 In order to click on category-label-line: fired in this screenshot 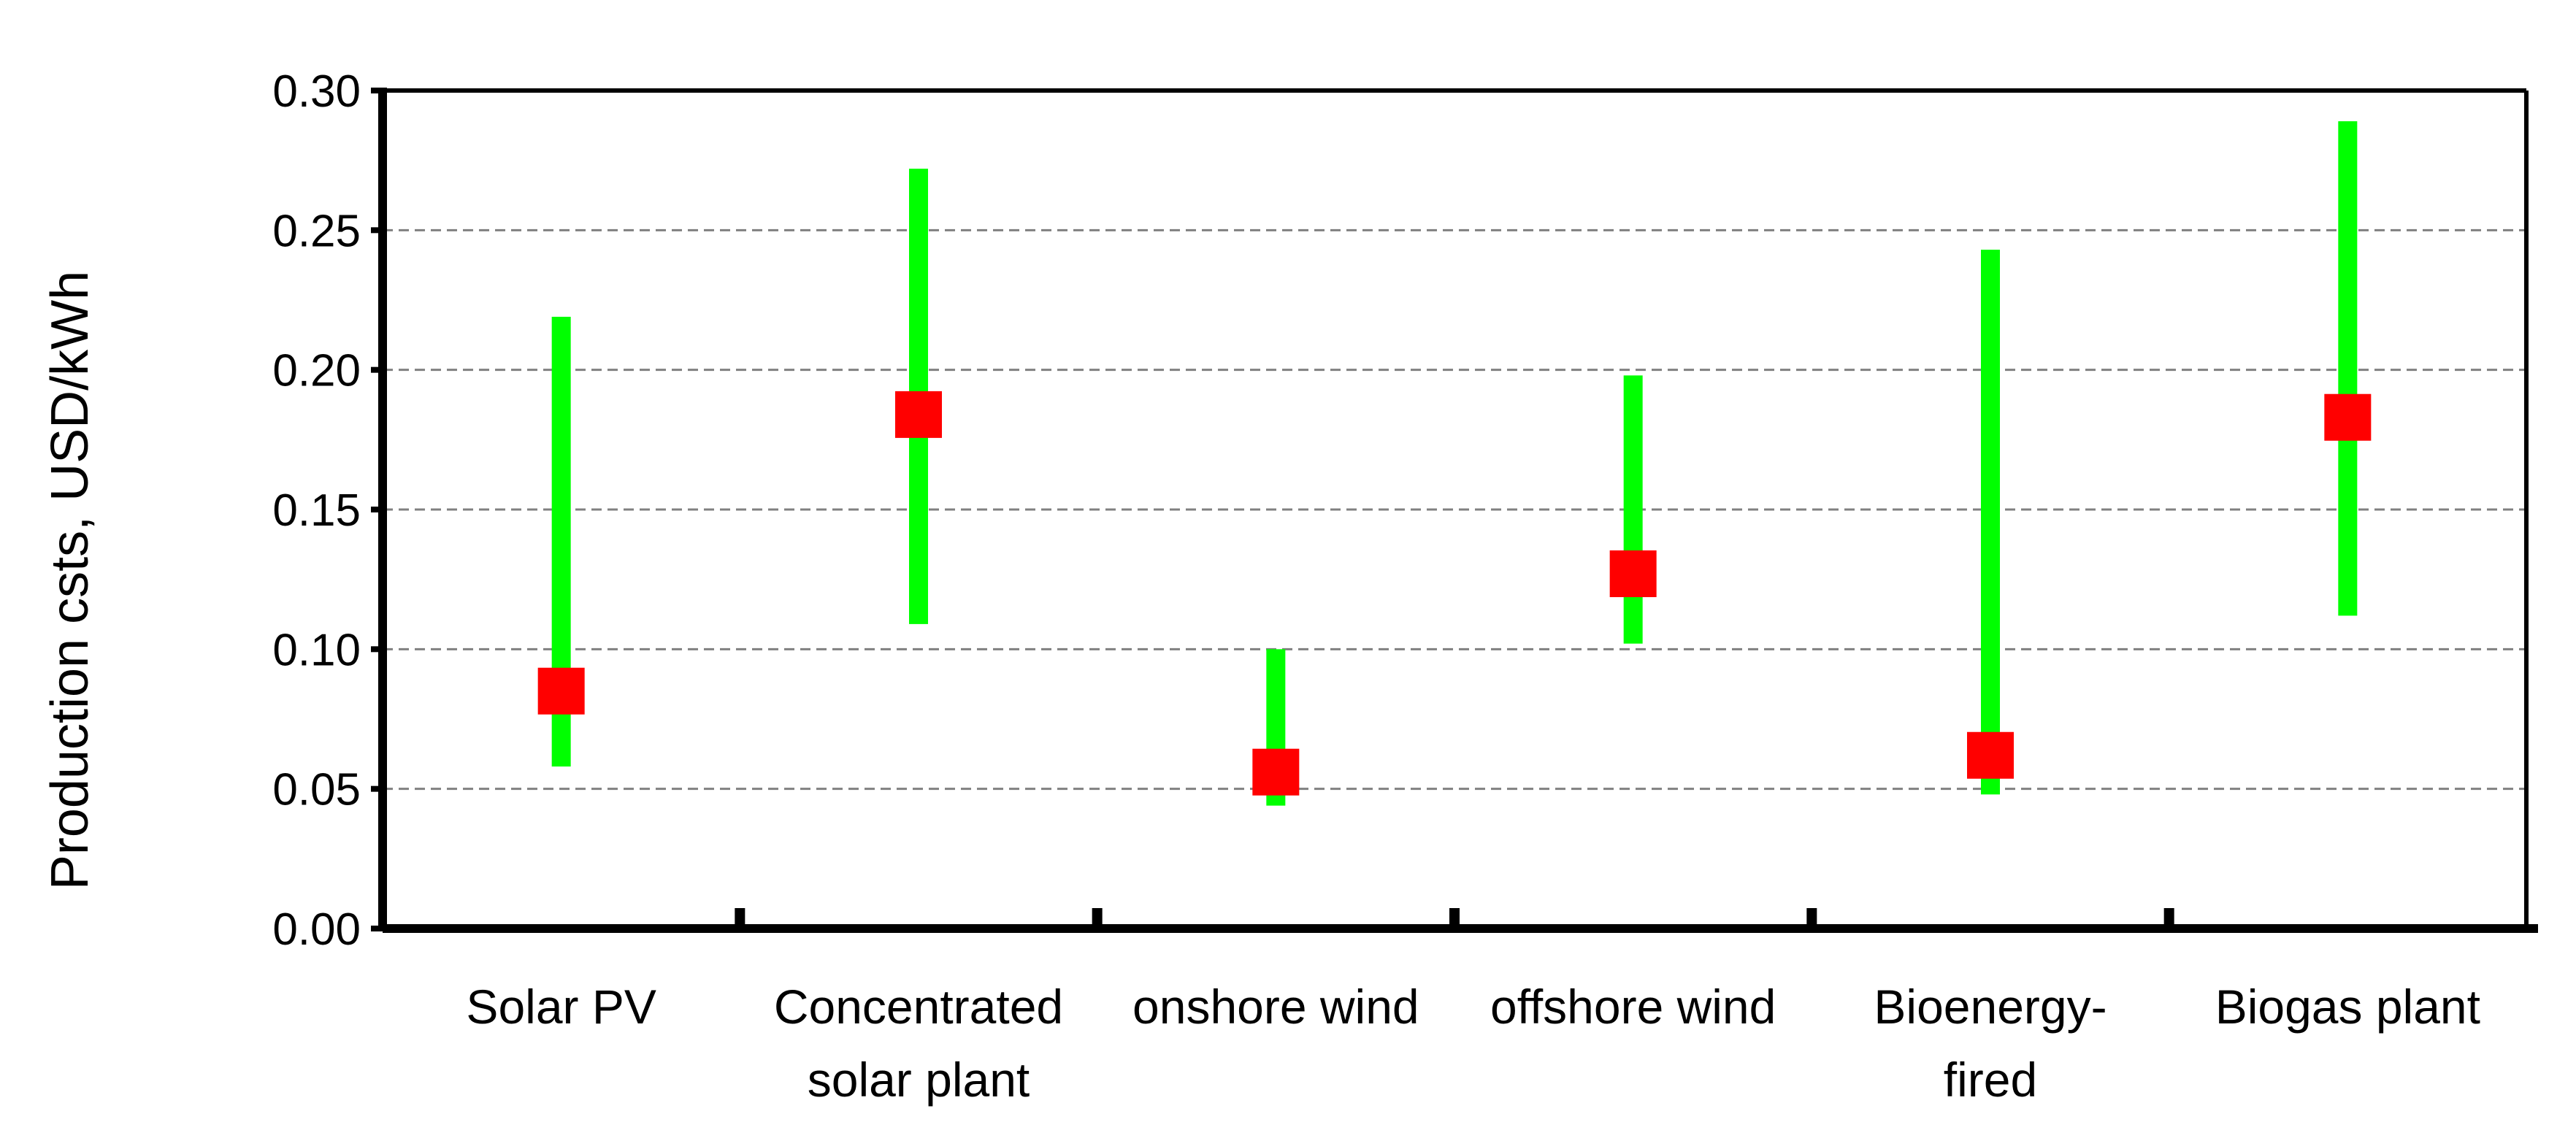, I will do `click(1990, 1080)`.